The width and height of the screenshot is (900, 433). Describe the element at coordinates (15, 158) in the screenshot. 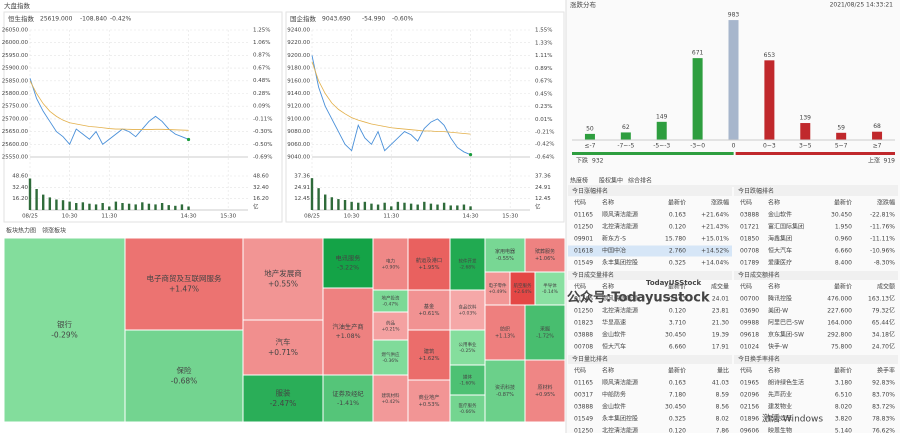

I see `y-tick-label: 25550.00` at that location.